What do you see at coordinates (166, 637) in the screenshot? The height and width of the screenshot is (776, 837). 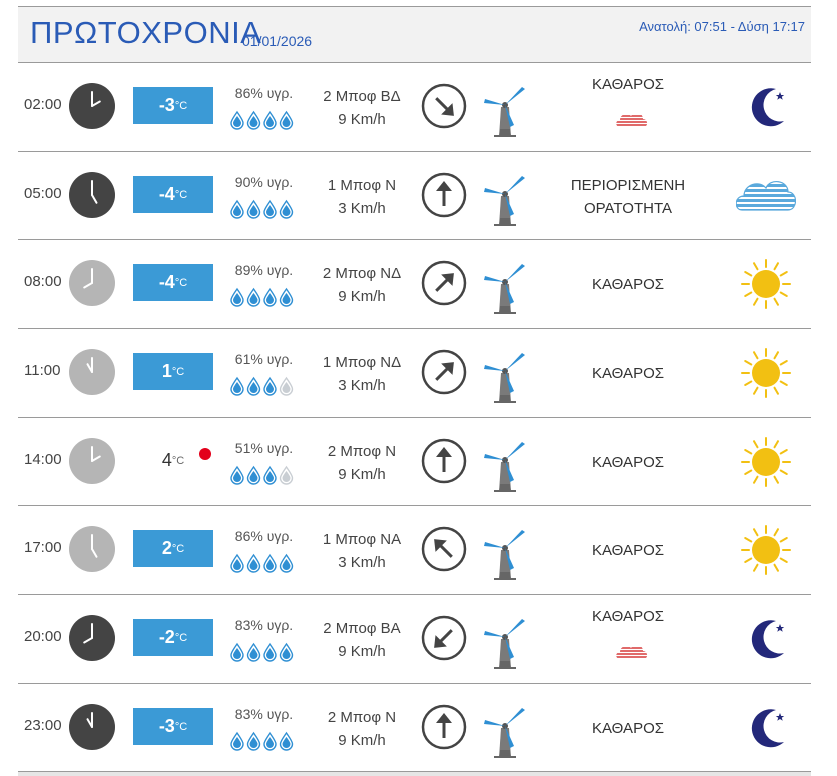 I see `temperature-value: -2` at bounding box center [166, 637].